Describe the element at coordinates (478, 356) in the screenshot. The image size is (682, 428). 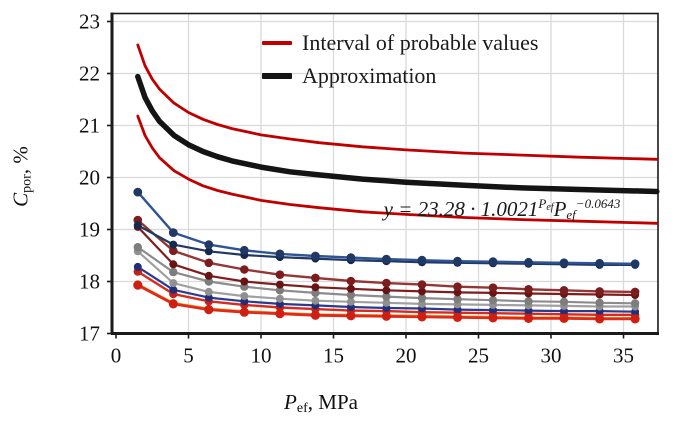
I see `x-tick-label: 25` at that location.